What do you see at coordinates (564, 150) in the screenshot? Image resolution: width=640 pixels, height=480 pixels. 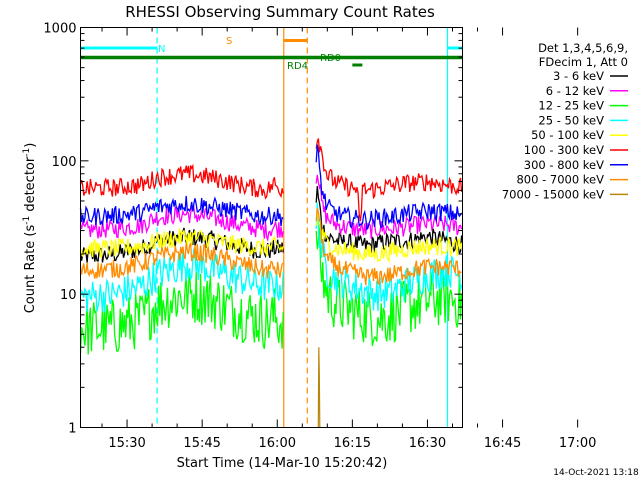 I see `legend-entry-label: 100 - 300 keV` at bounding box center [564, 150].